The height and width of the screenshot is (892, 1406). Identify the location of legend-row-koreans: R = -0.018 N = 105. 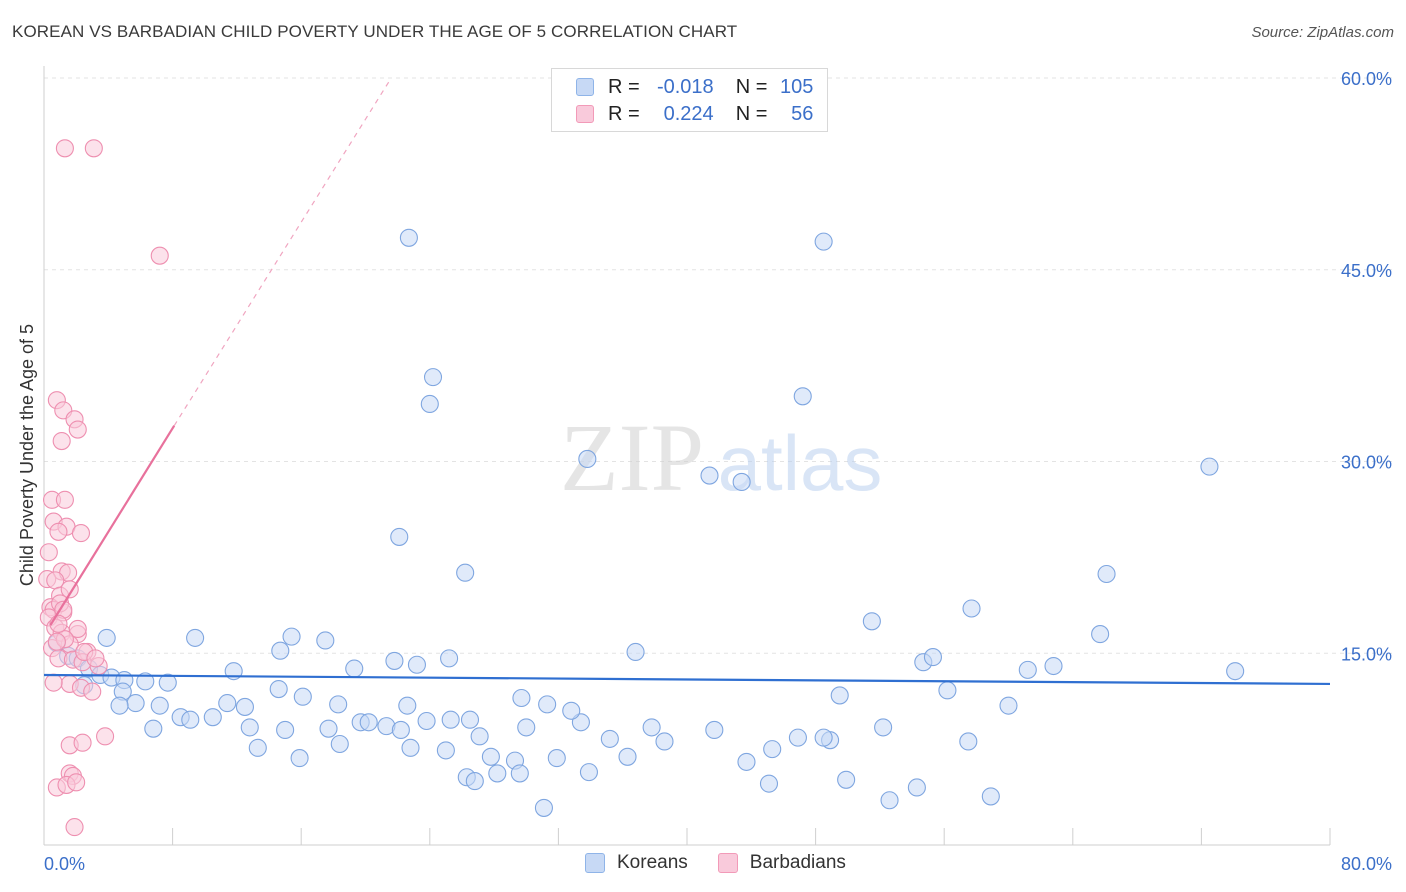
(694, 87).